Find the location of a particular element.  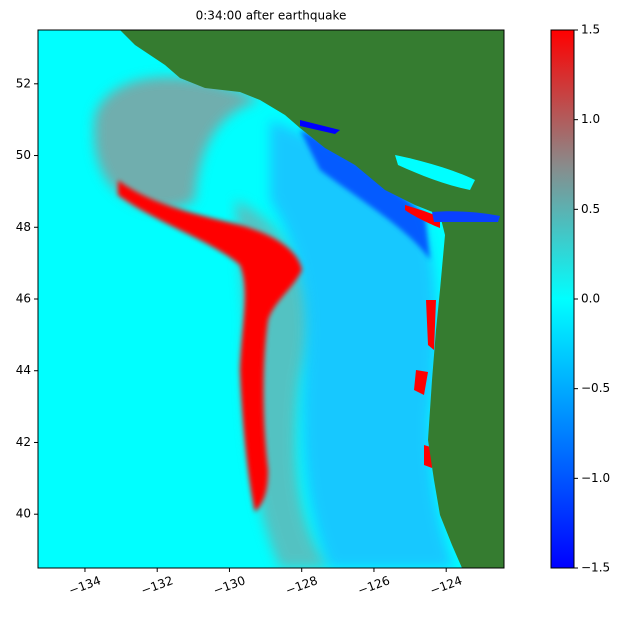

y-tick-label: 40 is located at coordinates (23, 514).